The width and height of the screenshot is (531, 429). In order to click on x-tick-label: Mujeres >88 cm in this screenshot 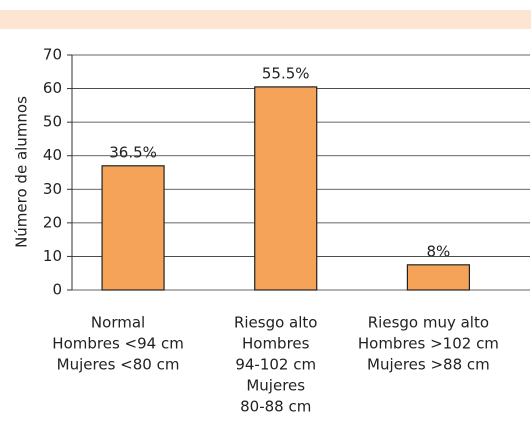, I will do `click(428, 365)`.